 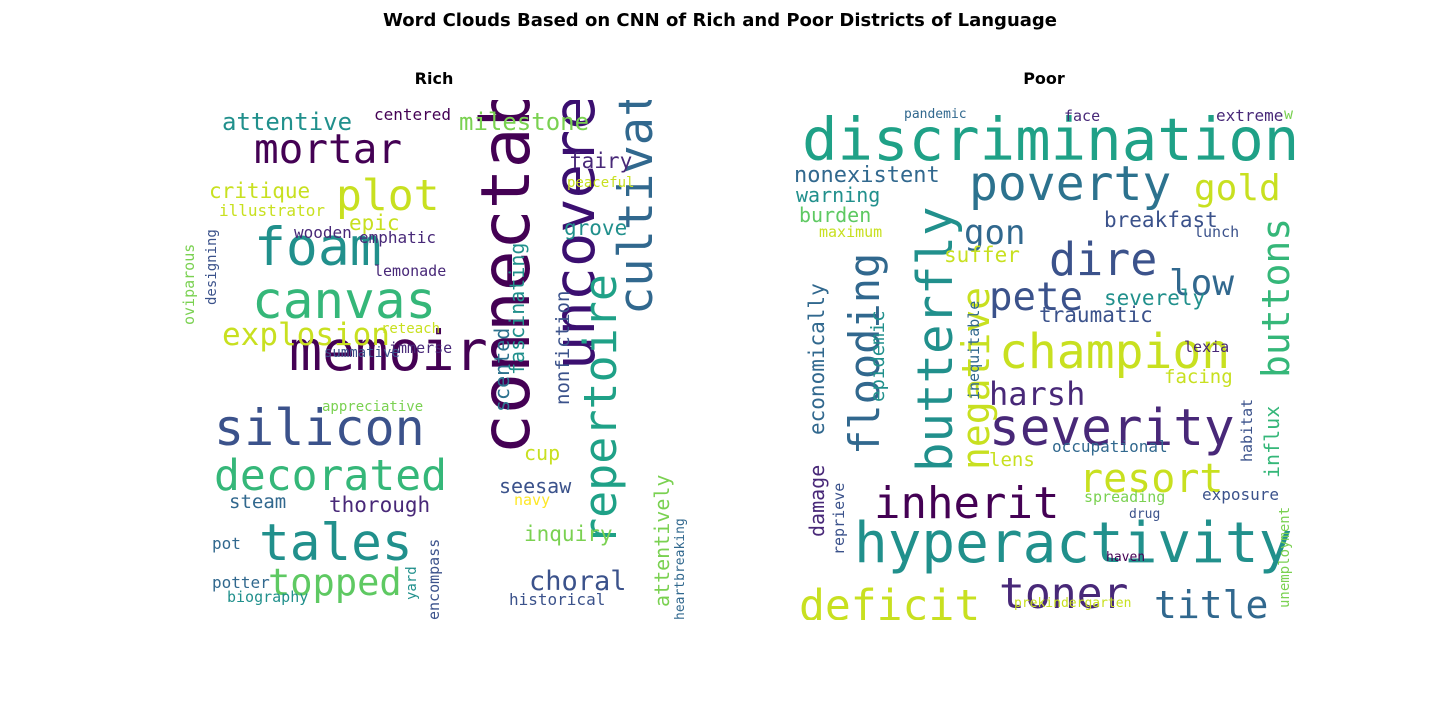 What do you see at coordinates (839, 519) in the screenshot?
I see `poor-word-reprieve: reprieve` at bounding box center [839, 519].